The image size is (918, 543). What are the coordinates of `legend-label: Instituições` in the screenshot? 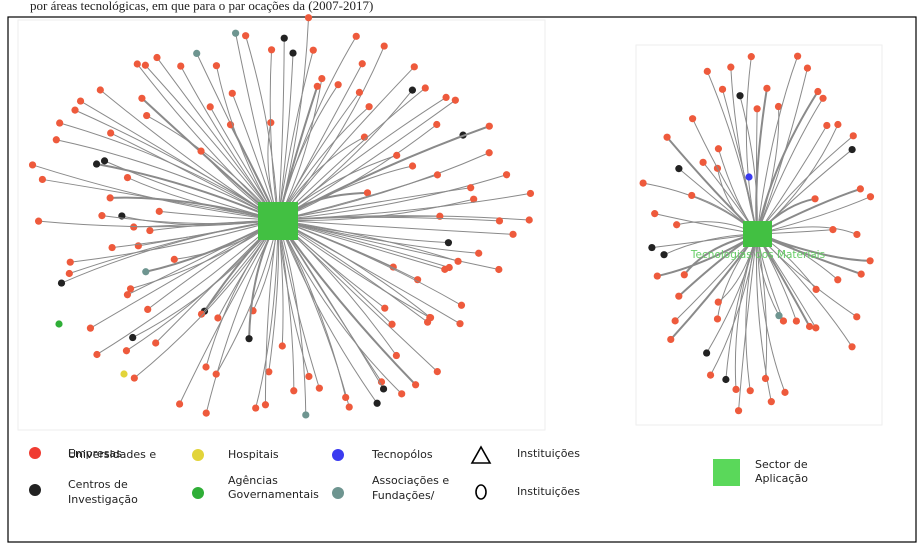 It's located at (548, 491).